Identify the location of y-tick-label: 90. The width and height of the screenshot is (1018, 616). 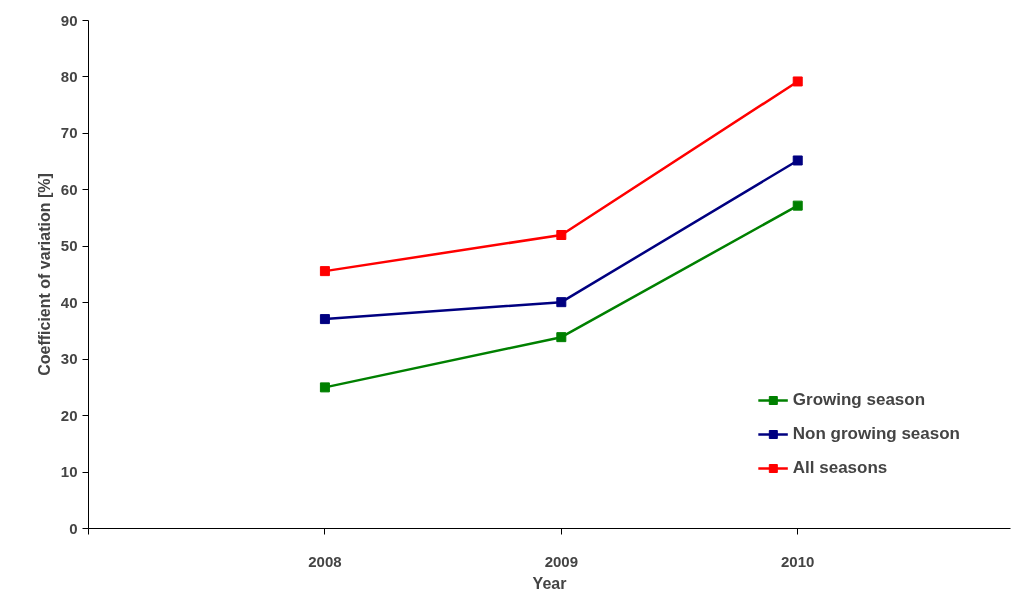
(69, 20).